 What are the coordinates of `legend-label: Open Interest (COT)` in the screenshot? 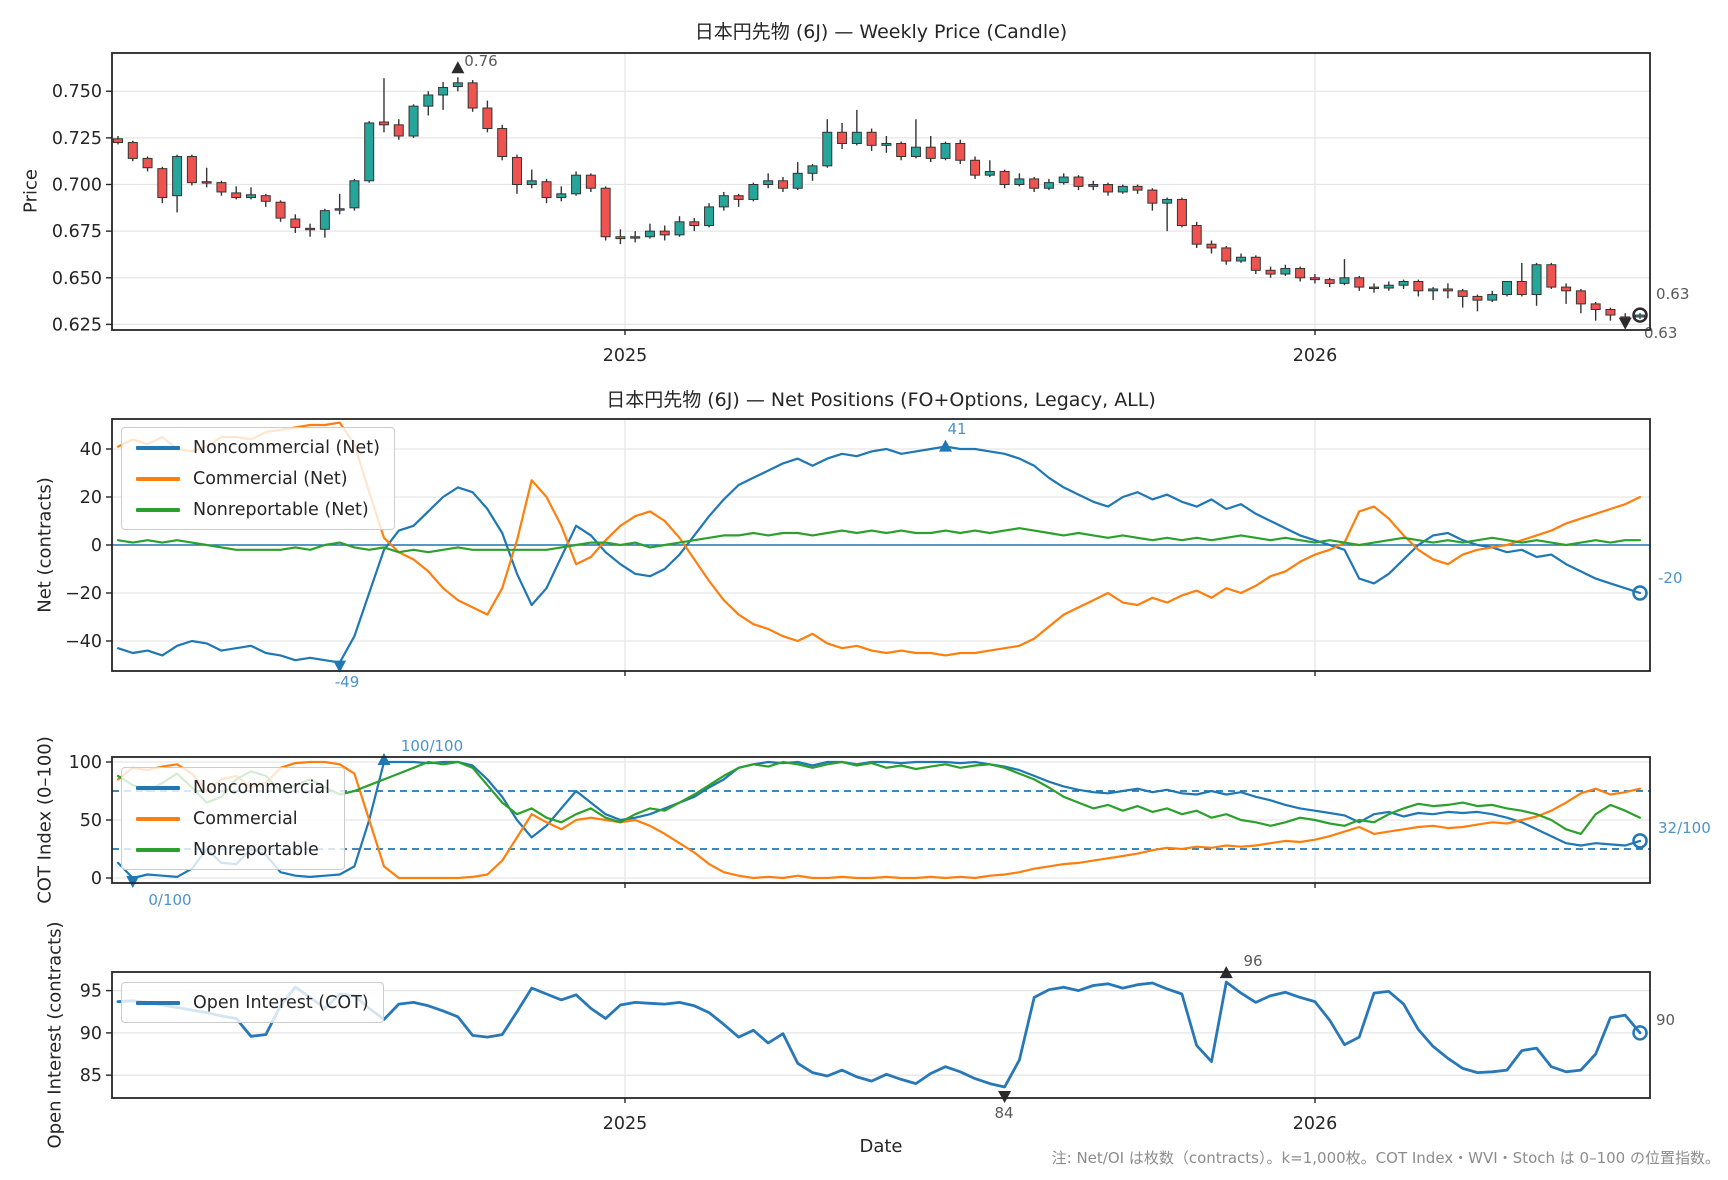 It's located at (281, 1002).